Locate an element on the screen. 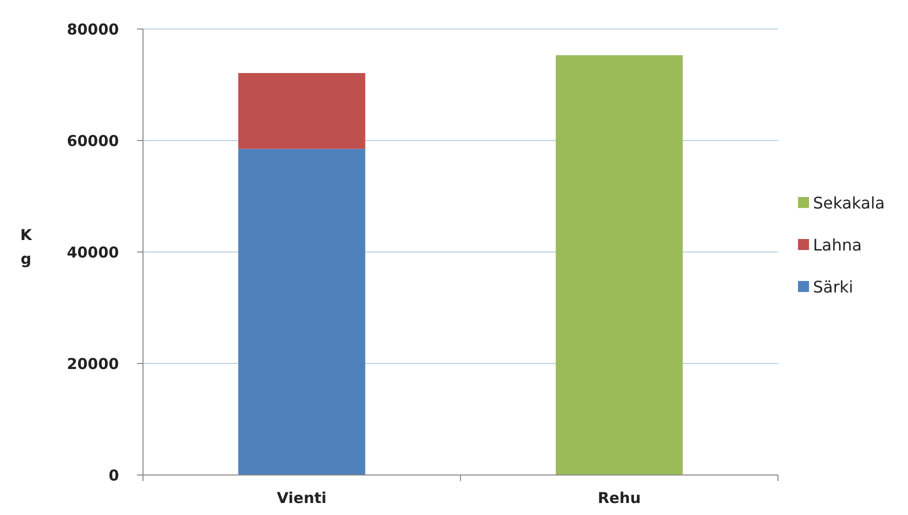 The width and height of the screenshot is (908, 515). legend-label: Sekakala is located at coordinates (849, 203).